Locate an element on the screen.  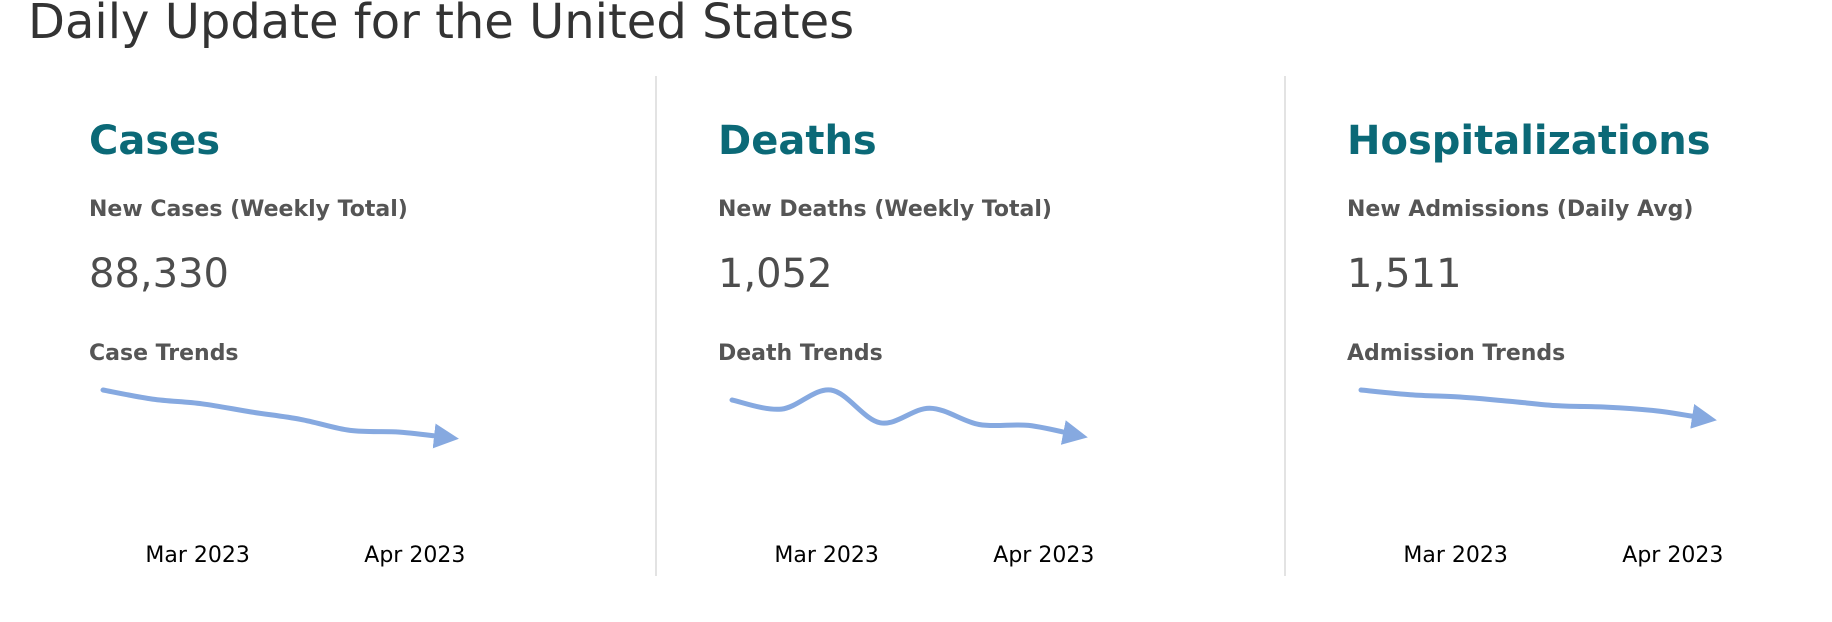
cases-trend-label: Case Trends is located at coordinates (164, 353).